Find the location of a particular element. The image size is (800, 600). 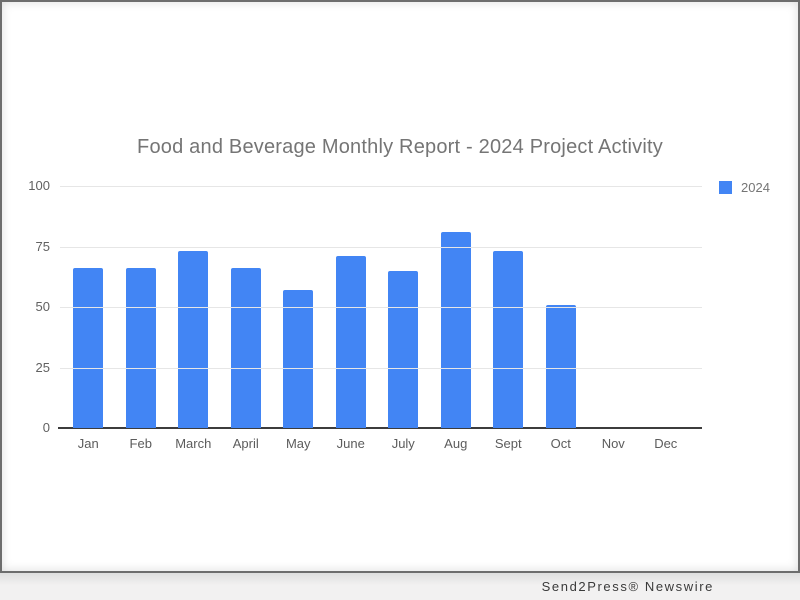

bar-july is located at coordinates (403, 349).